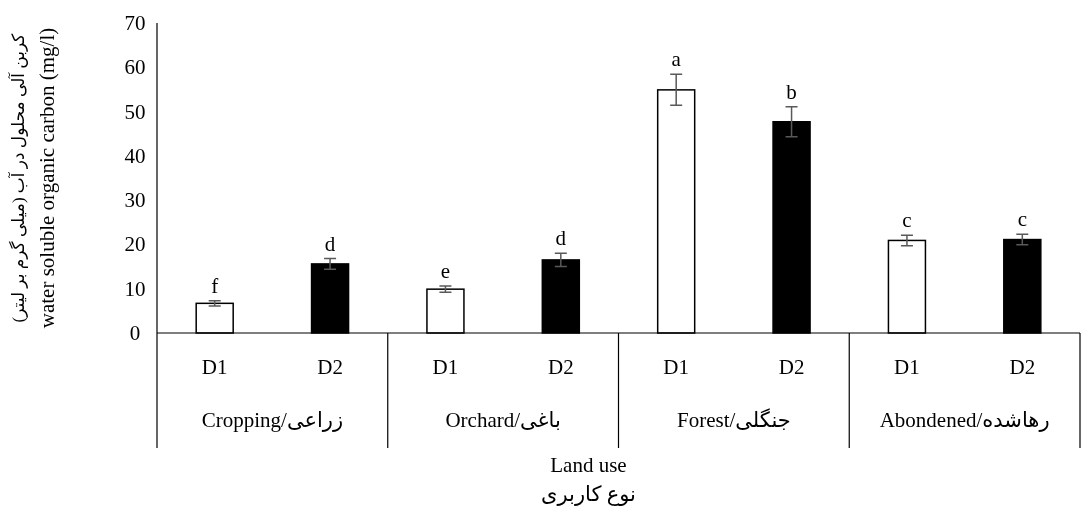  I want to click on y-tick-label: 60, so click(135, 67).